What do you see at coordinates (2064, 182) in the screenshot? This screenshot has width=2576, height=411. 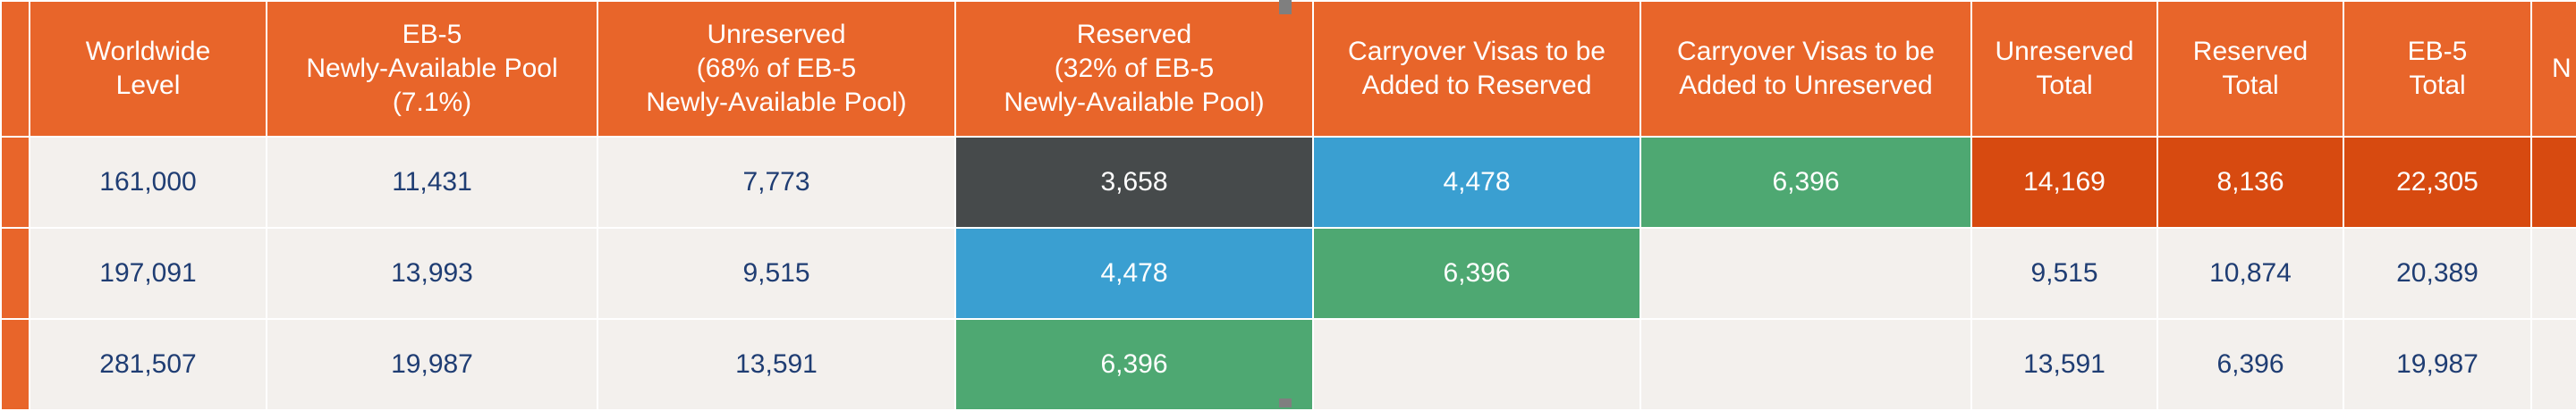 I see `table-cell: 14,169` at bounding box center [2064, 182].